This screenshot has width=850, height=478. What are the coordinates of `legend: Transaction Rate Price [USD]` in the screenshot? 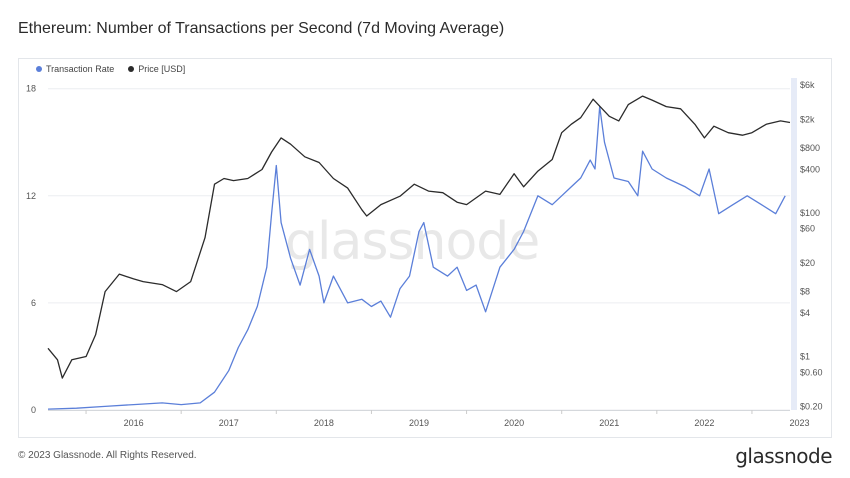 It's located at (110, 69).